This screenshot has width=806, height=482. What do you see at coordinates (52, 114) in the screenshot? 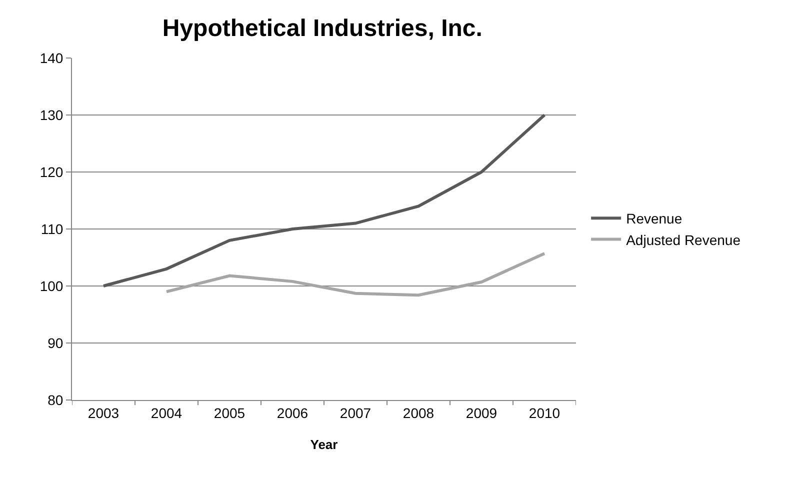
I see `y-tick-label: 130` at bounding box center [52, 114].